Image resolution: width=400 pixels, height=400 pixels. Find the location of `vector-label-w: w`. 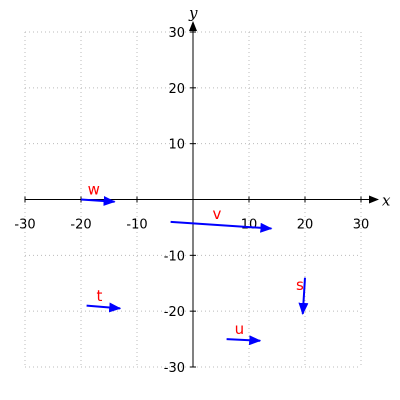

vector-label-w: w is located at coordinates (94, 190).